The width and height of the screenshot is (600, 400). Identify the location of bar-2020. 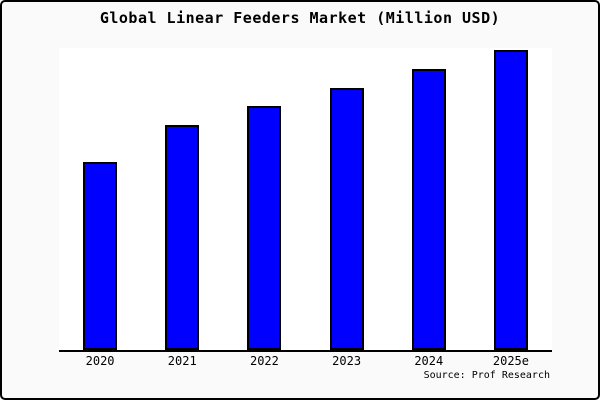
(100, 256).